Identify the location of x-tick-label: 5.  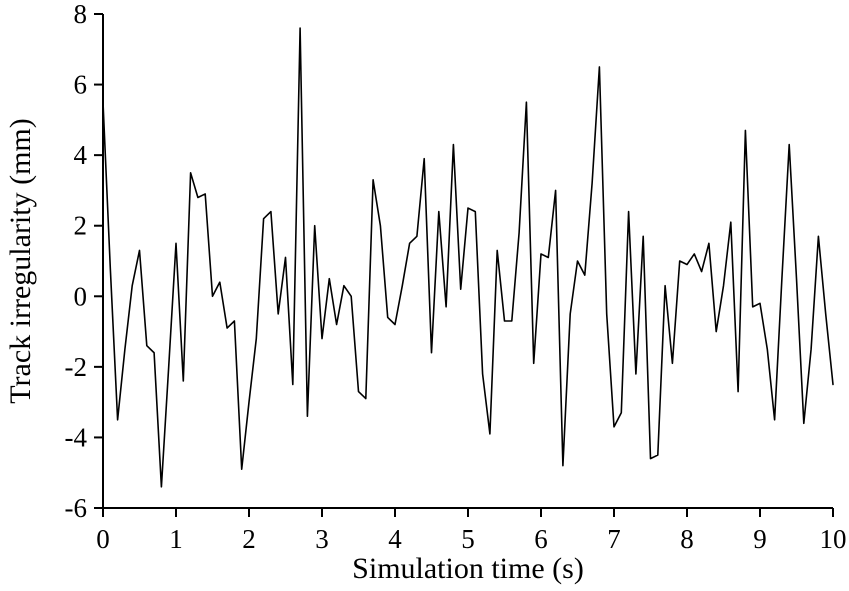
(468, 539).